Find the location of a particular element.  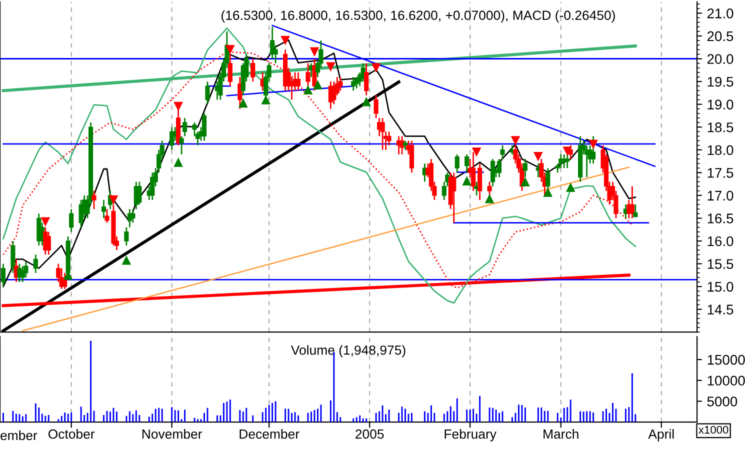

y-tick-label: 15.0 is located at coordinates (721, 287).